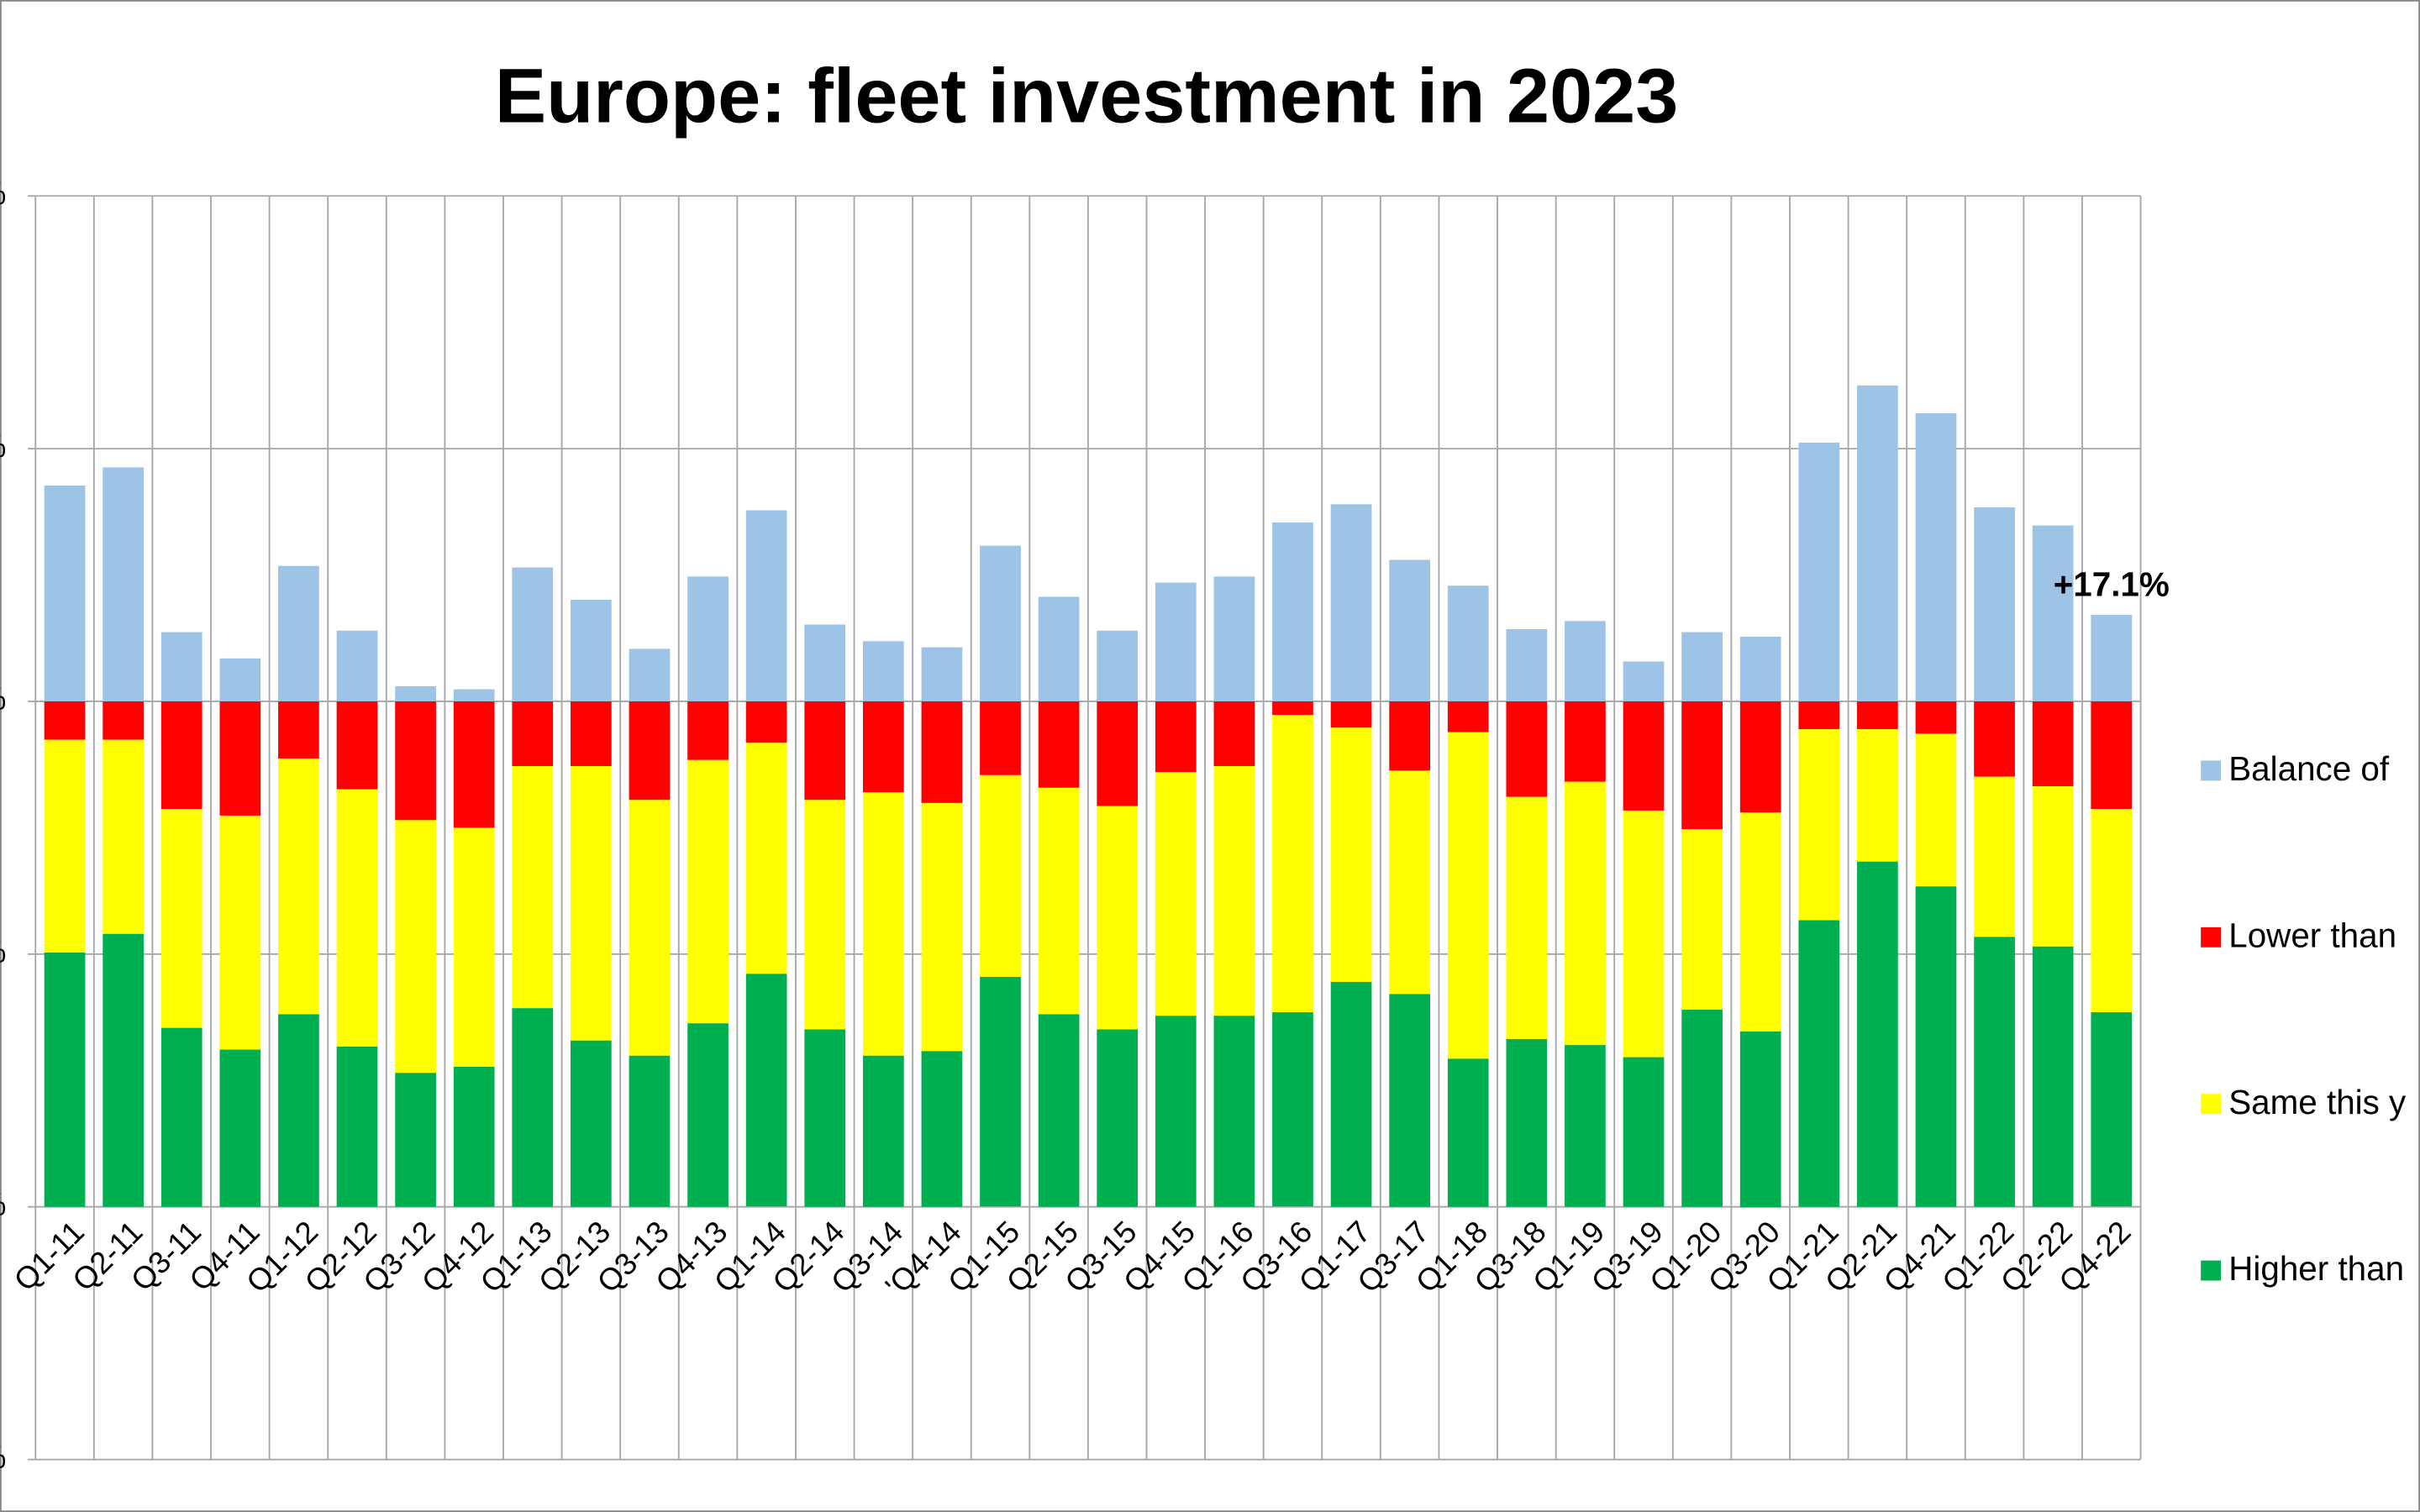 The image size is (2420, 1512). I want to click on y-tick-label: -50%, so click(3, 952).